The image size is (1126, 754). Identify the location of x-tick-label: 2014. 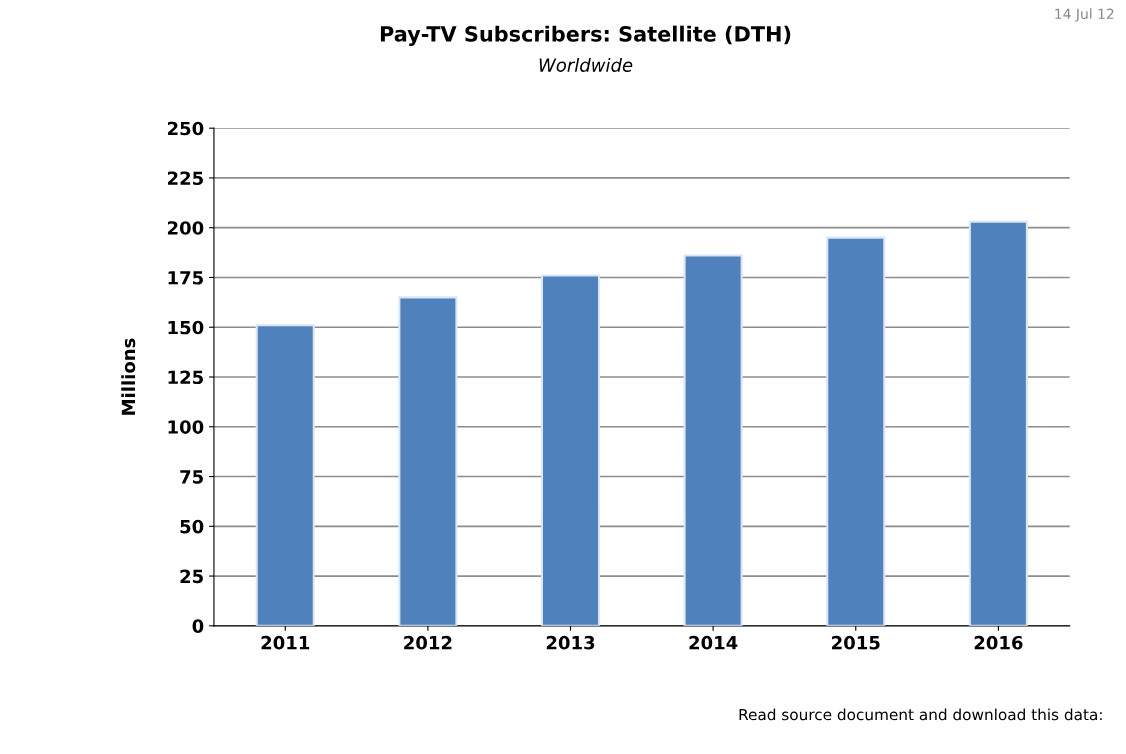
(713, 642).